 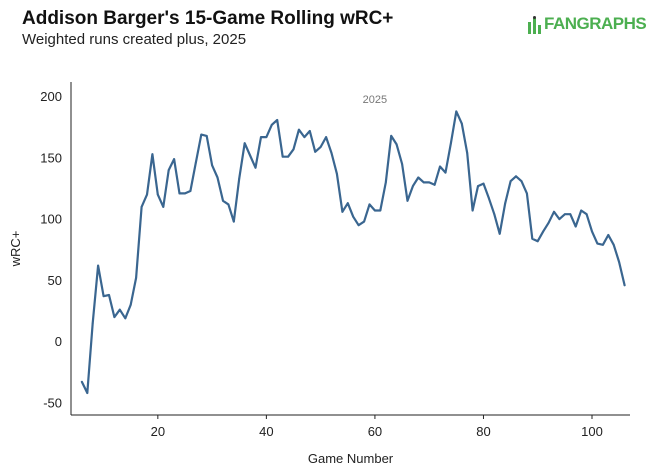 What do you see at coordinates (55, 280) in the screenshot?
I see `y-tick-label: 50` at bounding box center [55, 280].